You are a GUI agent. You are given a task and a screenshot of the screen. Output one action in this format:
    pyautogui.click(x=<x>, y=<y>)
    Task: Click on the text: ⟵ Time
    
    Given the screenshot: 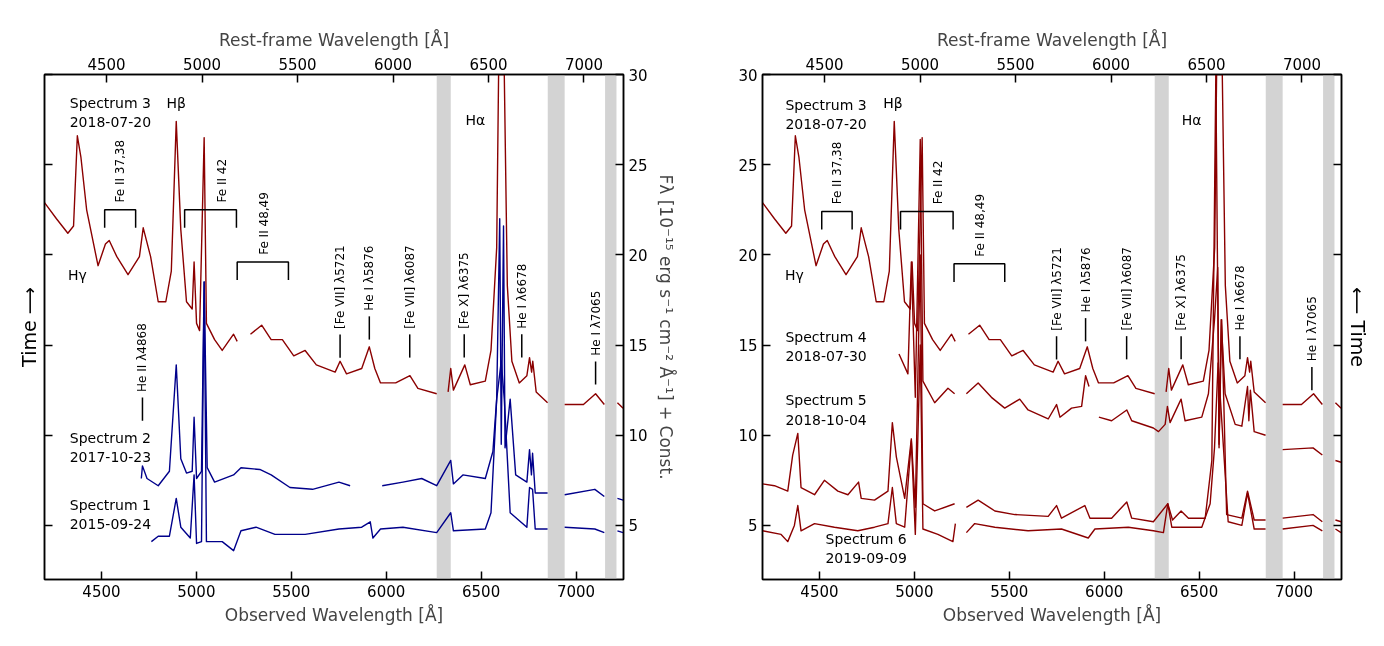 What is the action you would take?
    pyautogui.click(x=1357, y=327)
    